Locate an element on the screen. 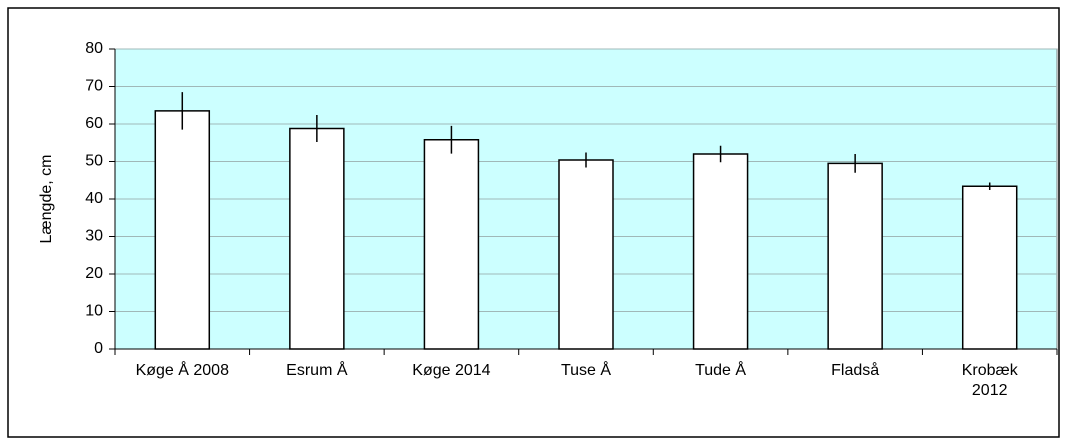 This screenshot has height=439, width=1067. y-tick-label: 70 is located at coordinates (94, 86).